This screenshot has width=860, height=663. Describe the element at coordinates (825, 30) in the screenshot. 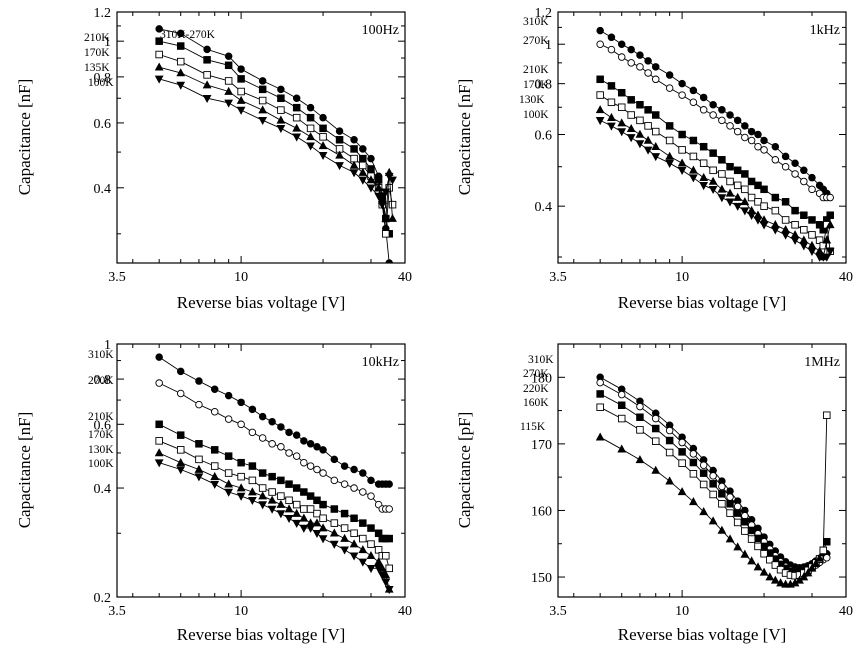

I see `panel-frequency-label: 1kHz` at that location.